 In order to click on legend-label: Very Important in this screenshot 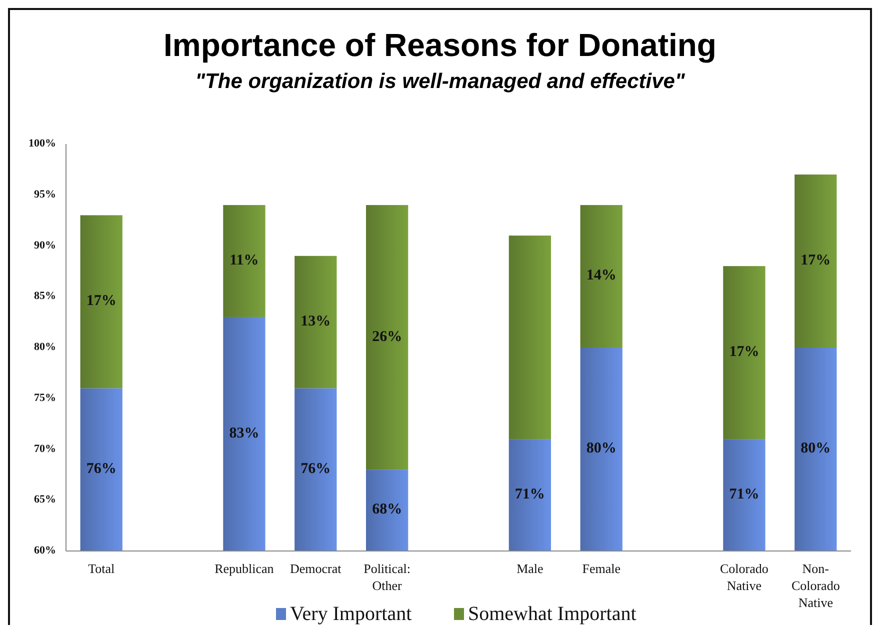, I will do `click(351, 614)`.